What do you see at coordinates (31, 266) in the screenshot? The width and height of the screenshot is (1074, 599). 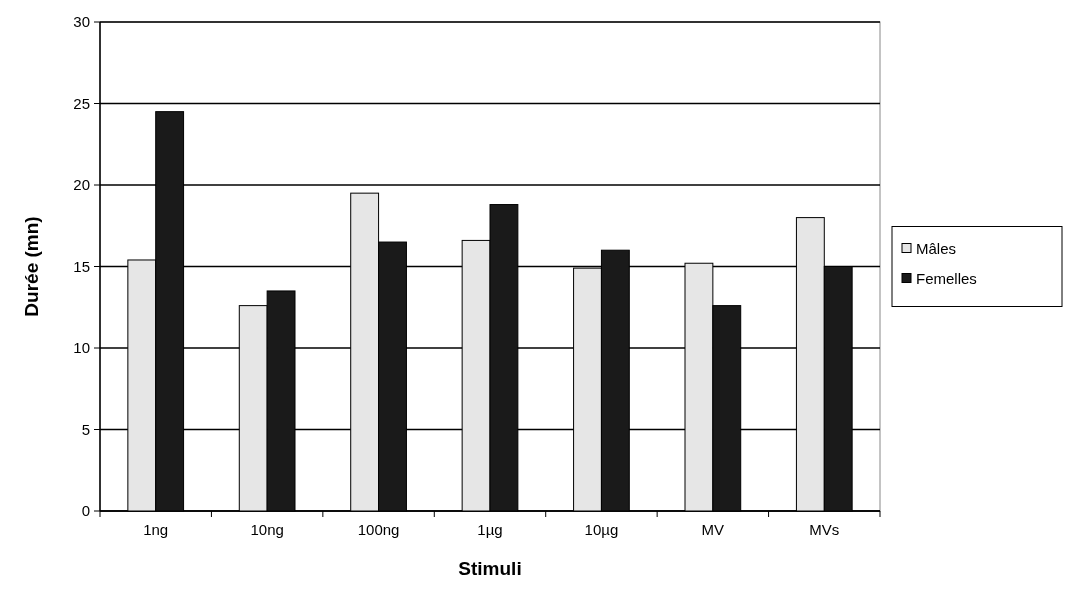 I see `y-axis-title: Durée (mn)` at bounding box center [31, 266].